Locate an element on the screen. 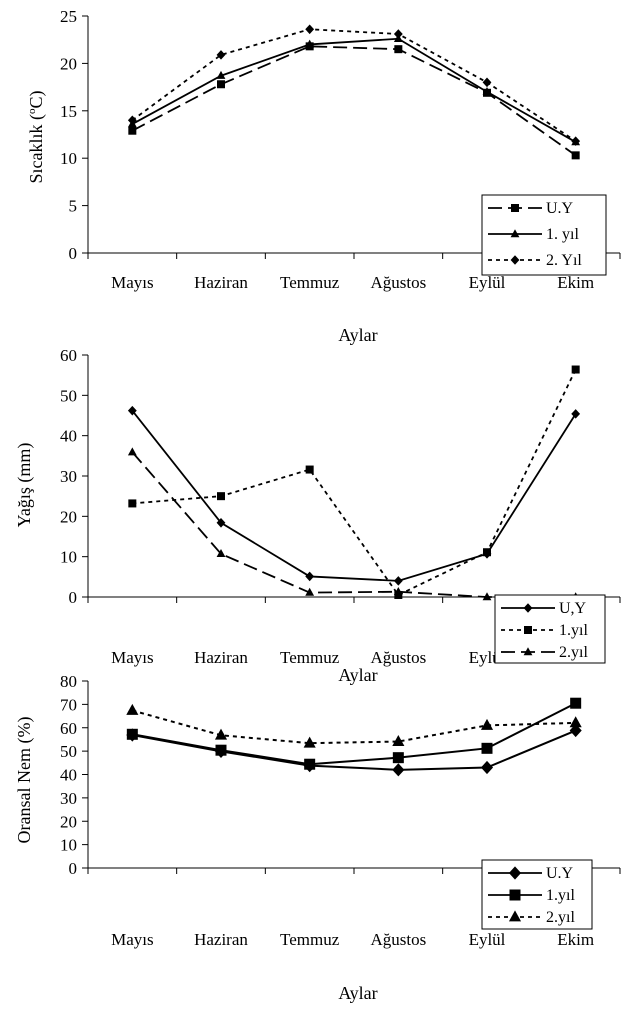 This screenshot has height=1010, width=639. temperature-legend: U.Y 1. yıl 2. Yıl is located at coordinates (544, 235).